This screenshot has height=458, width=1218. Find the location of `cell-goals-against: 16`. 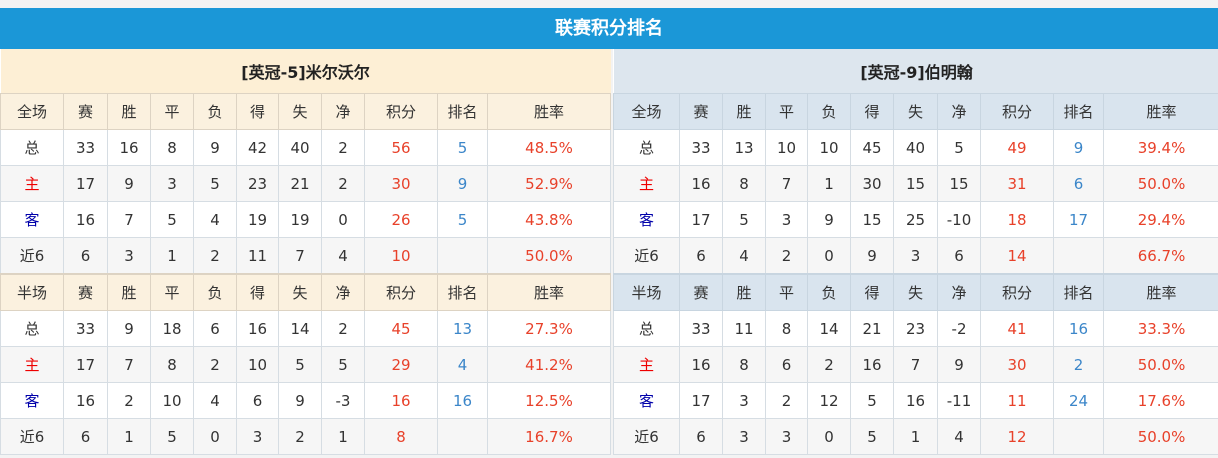

cell-goals-against: 16 is located at coordinates (916, 400).